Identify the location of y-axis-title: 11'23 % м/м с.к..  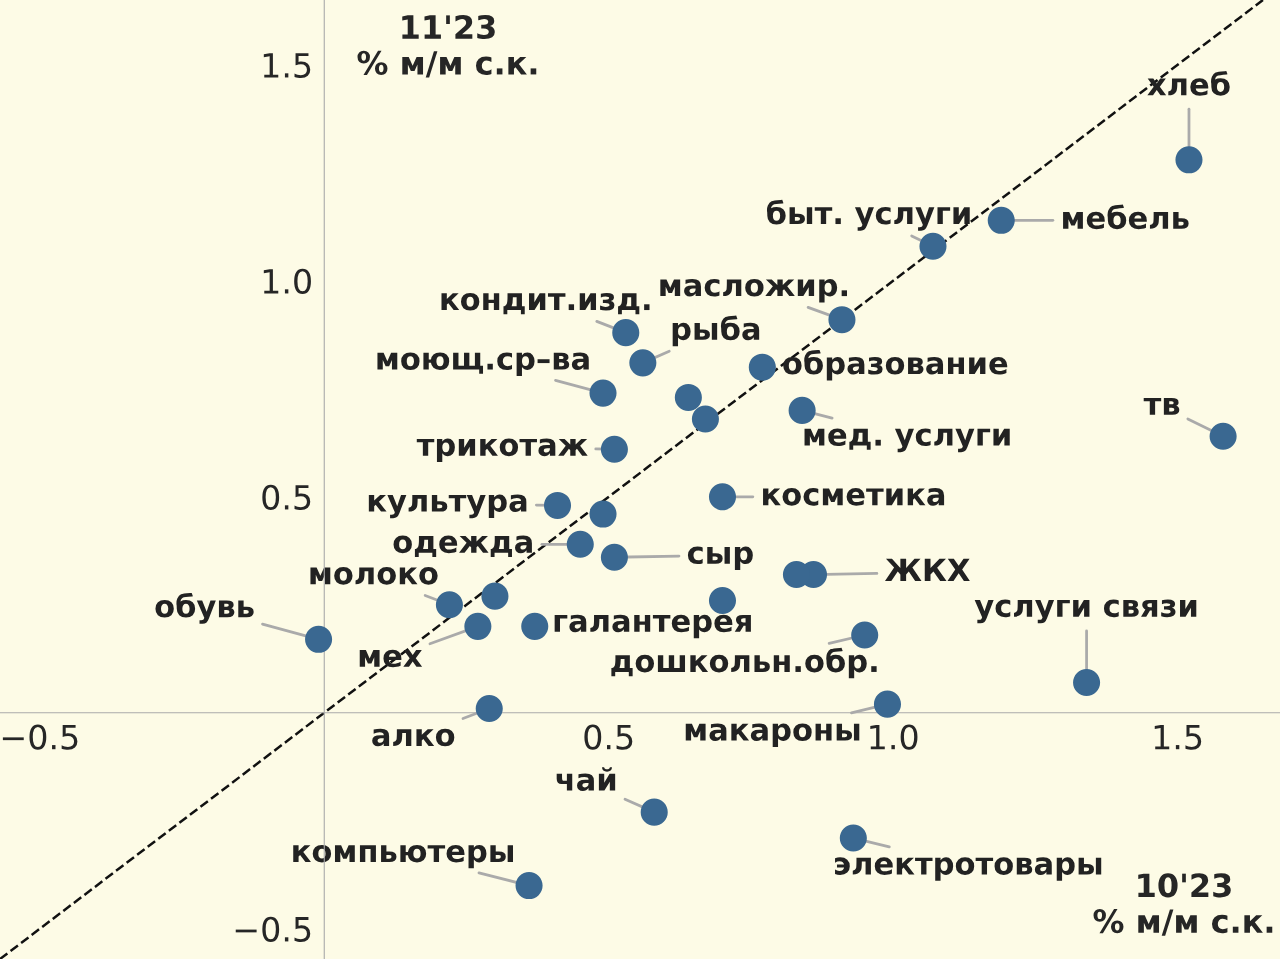
(447, 46).